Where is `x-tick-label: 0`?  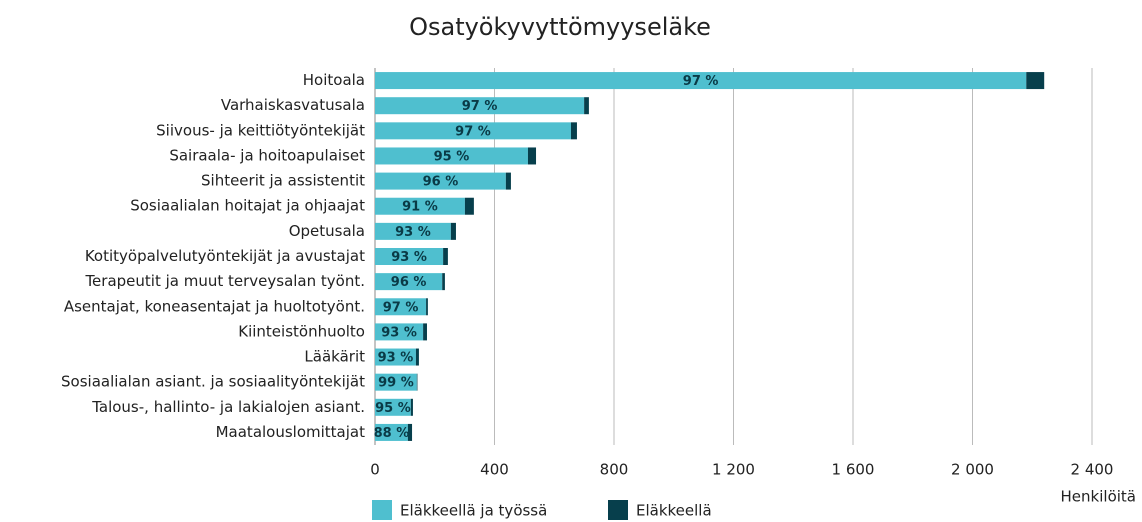
x-tick-label: 0 is located at coordinates (375, 470).